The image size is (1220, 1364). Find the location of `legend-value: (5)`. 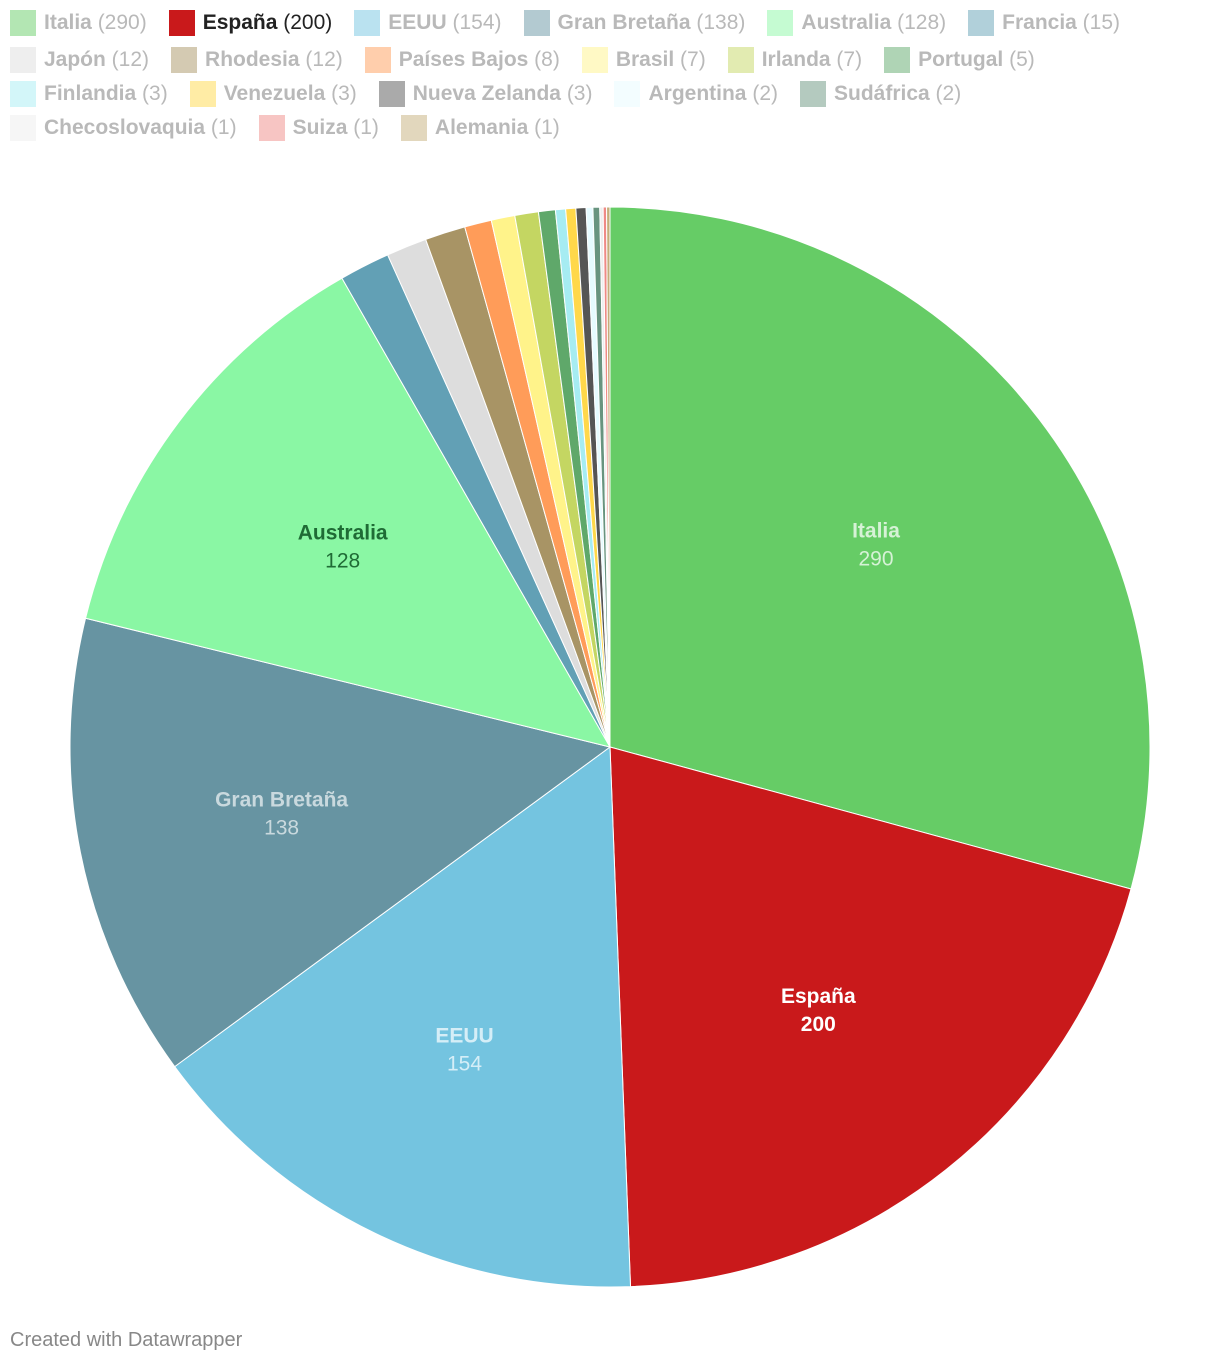

legend-value: (5) is located at coordinates (1019, 59).